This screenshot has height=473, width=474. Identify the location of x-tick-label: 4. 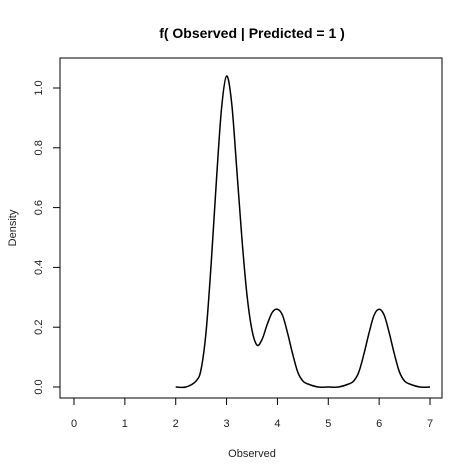
(277, 424).